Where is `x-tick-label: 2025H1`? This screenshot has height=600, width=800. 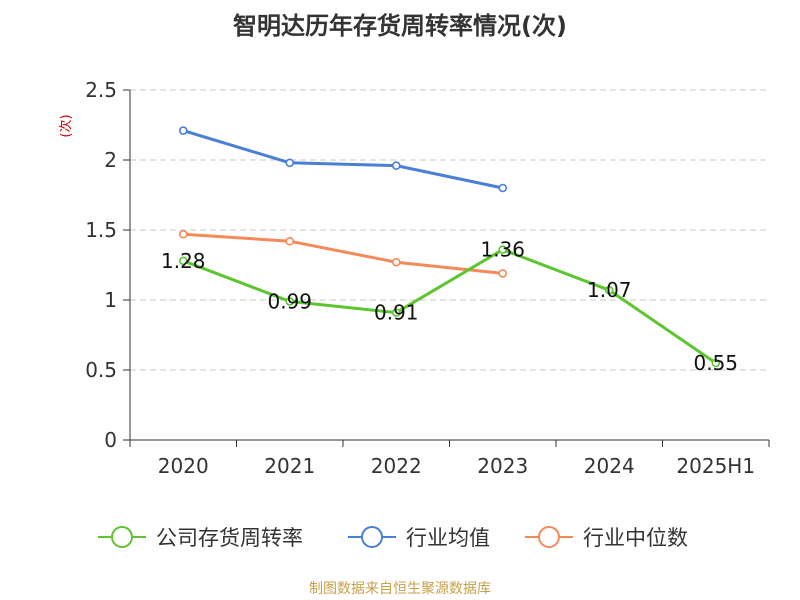
x-tick-label: 2025H1 is located at coordinates (715, 466).